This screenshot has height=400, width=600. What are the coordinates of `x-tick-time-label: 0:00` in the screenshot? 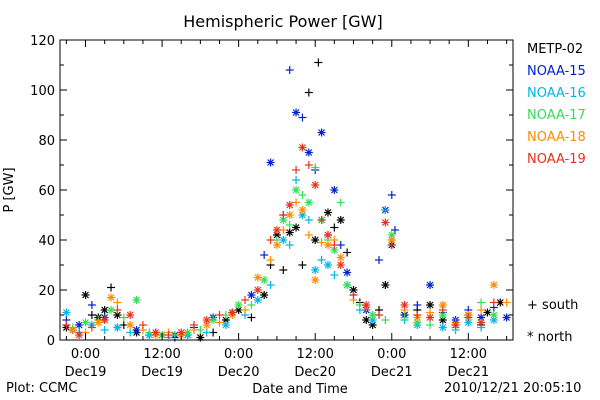 It's located at (85, 354).